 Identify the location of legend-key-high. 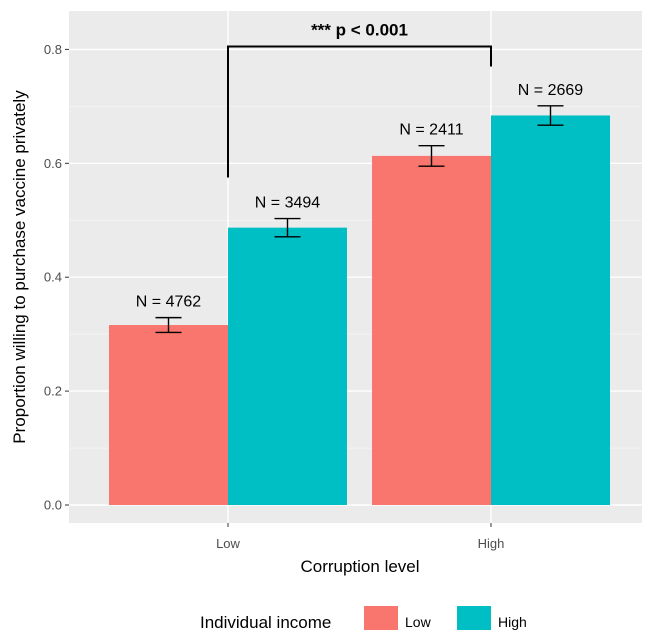
(474, 618).